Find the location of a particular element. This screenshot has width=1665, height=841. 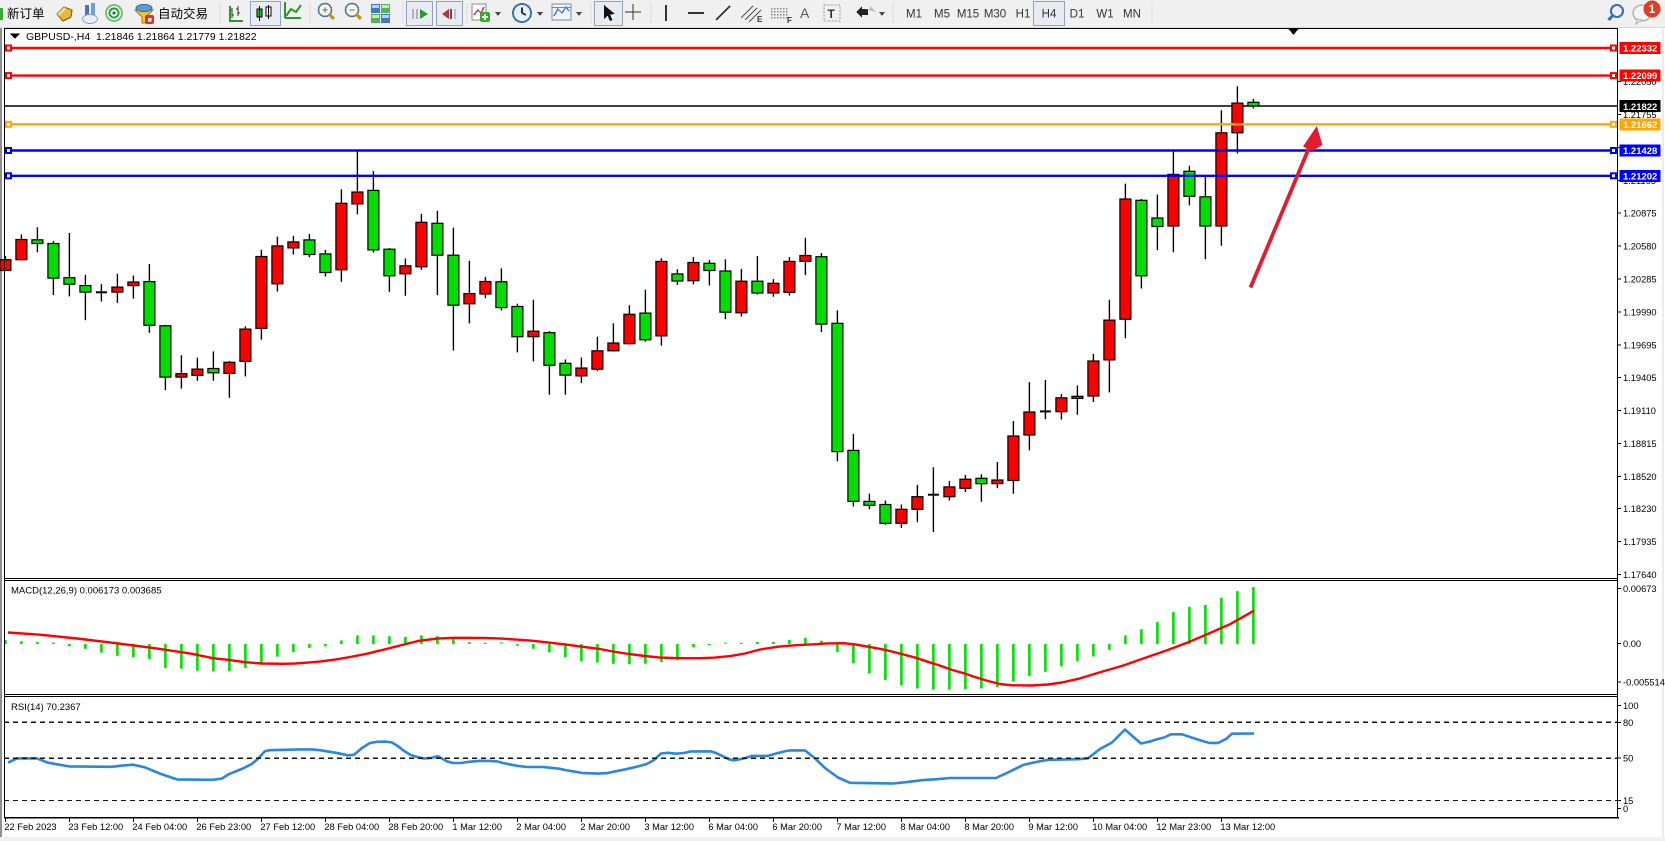

svg-text: 13 Mar 12:00 is located at coordinates (1247, 827).